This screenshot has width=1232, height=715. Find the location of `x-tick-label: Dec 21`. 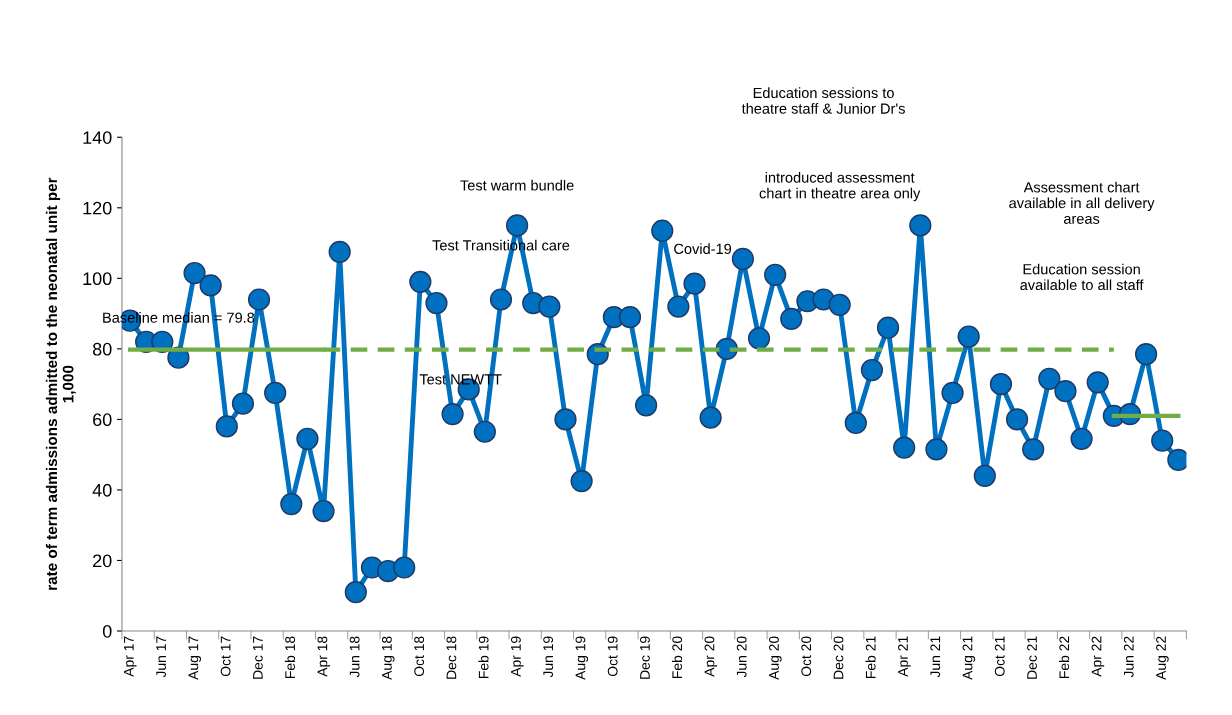

x-tick-label: Dec 21 is located at coordinates (1032, 657).